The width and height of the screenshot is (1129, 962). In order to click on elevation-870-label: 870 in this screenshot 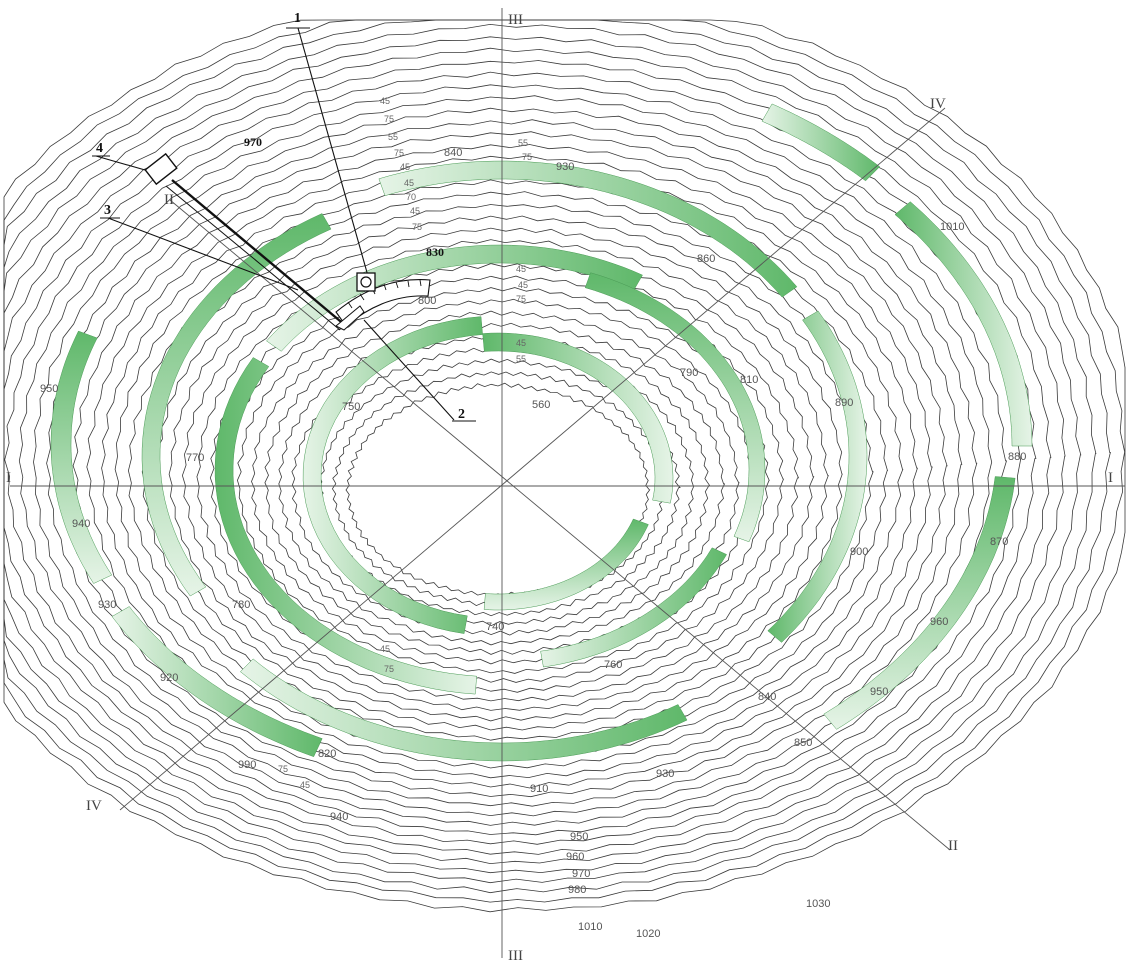, I will do `click(999, 542)`.